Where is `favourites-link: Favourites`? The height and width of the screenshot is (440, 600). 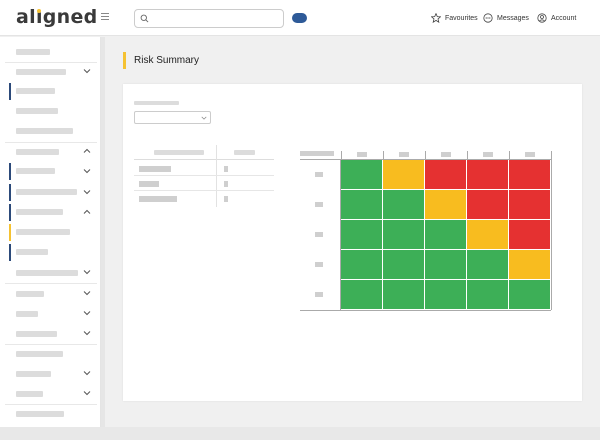 favourites-link: Favourites is located at coordinates (454, 18).